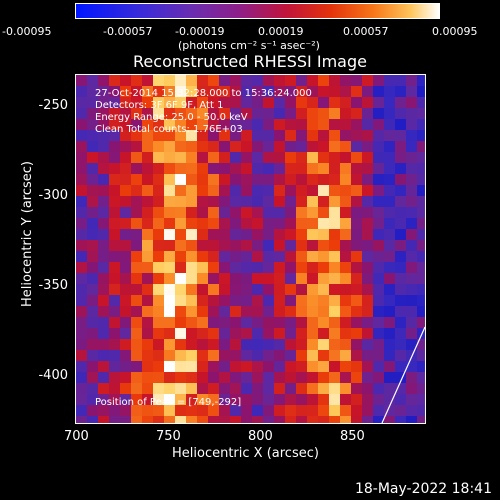 Image resolution: width=500 pixels, height=500 pixels. What do you see at coordinates (249, 46) in the screenshot?
I see `colorbar-unit-label: (photons cm⁻² s⁻¹ asec⁻²)` at bounding box center [249, 46].